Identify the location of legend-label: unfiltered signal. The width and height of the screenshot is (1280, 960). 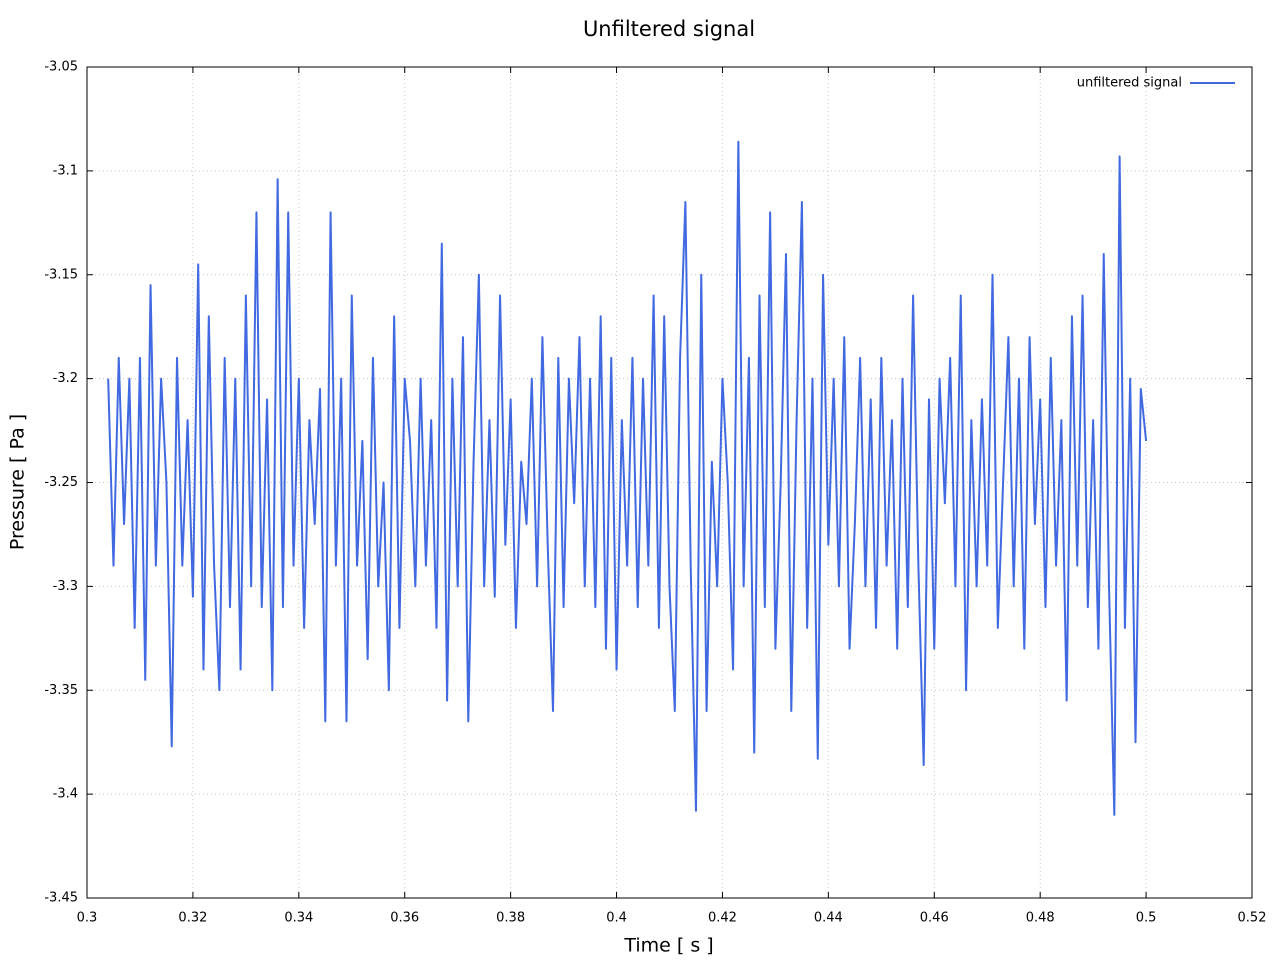
(1129, 83).